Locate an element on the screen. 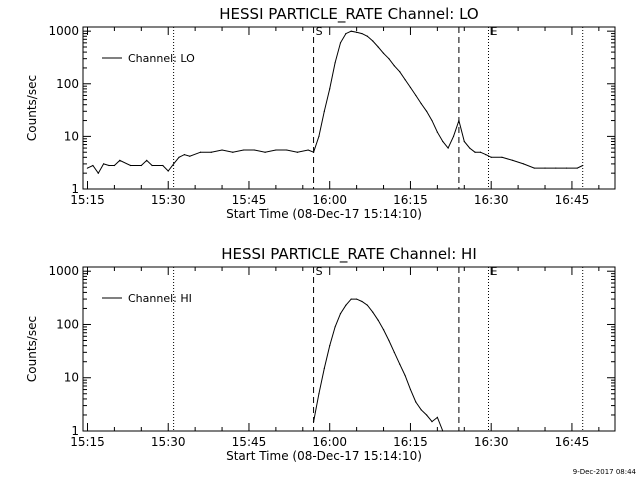 This screenshot has width=640, height=480. y-tick-label: 100 is located at coordinates (67, 84).